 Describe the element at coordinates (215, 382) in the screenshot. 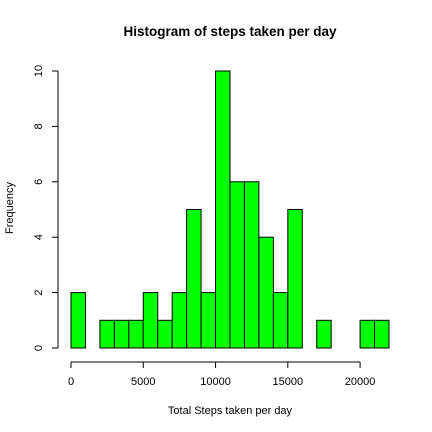

I see `x-tick-label: 10000` at that location.